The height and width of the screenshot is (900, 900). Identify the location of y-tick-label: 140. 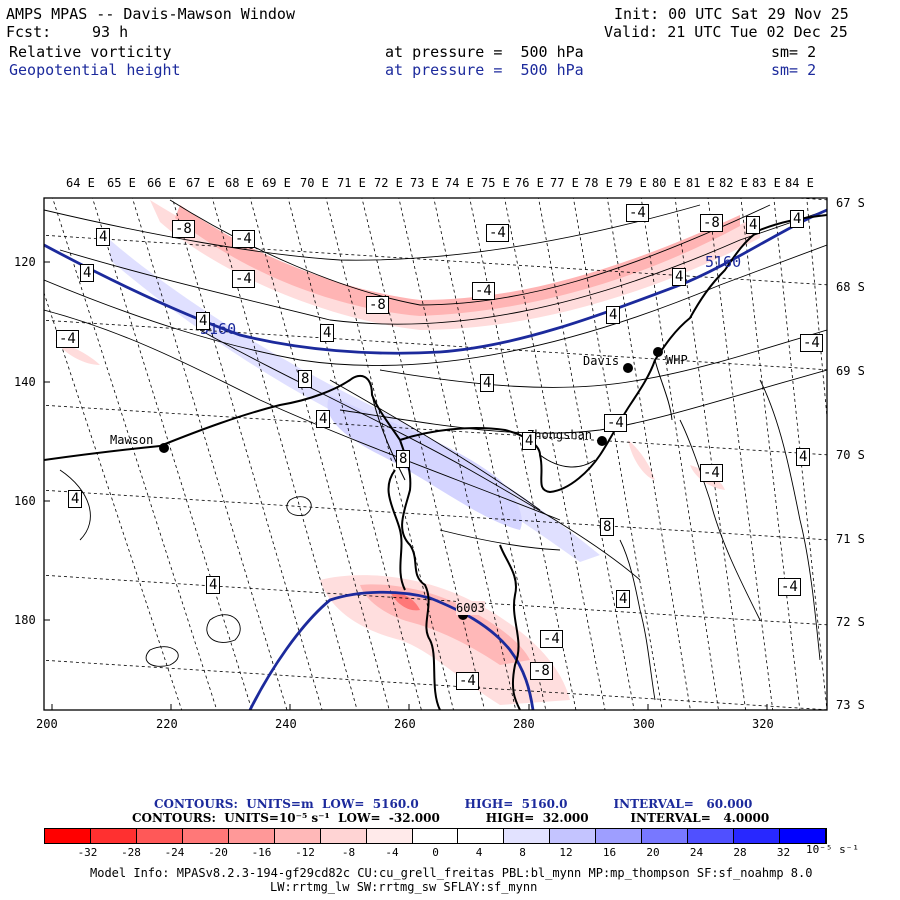
(25, 382).